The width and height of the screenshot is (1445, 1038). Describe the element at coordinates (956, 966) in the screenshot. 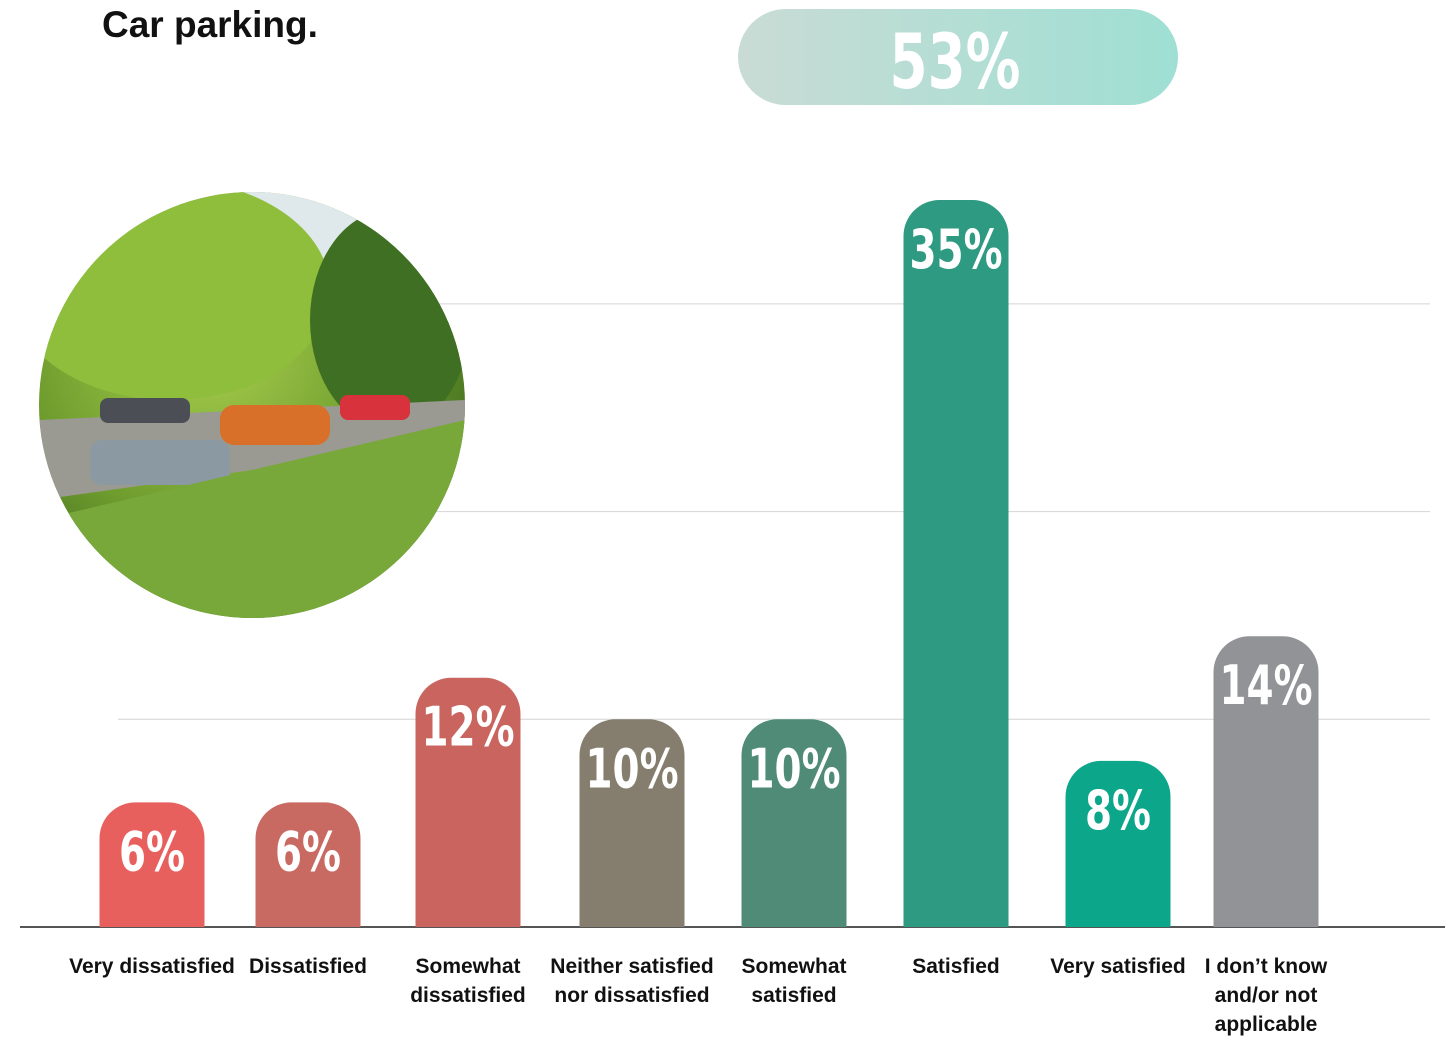

I see `category-label: Satisfied` at that location.